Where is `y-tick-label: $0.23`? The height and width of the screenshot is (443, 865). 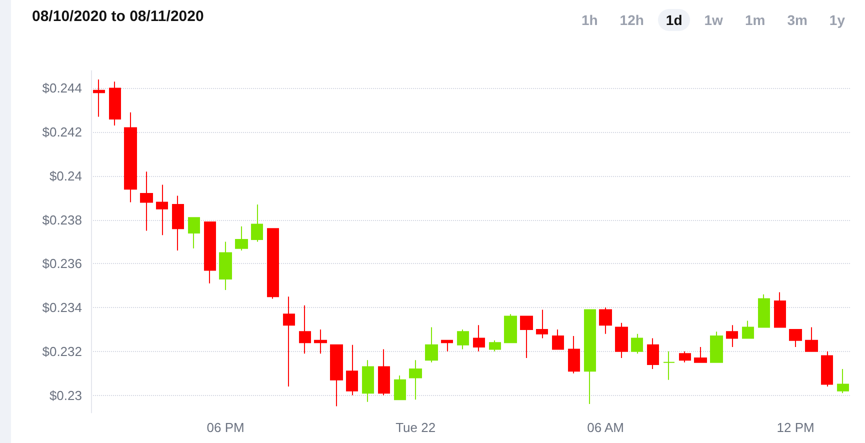
y-tick-label: $0.23 is located at coordinates (65, 395).